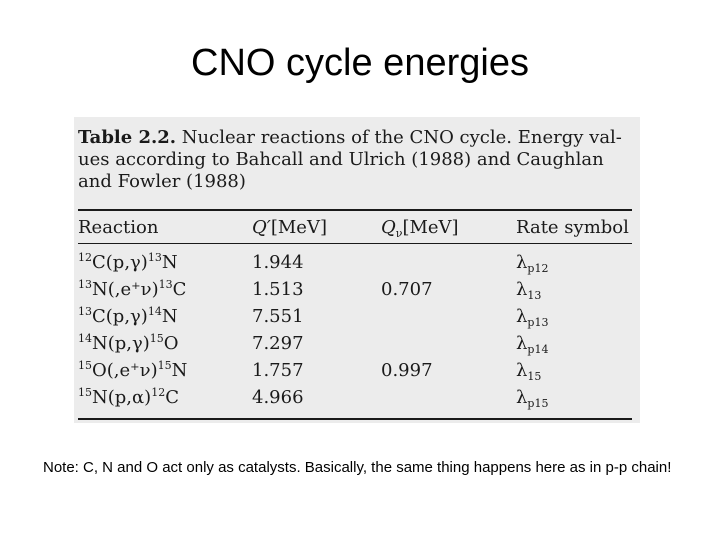 The height and width of the screenshot is (540, 720). Describe the element at coordinates (278, 316) in the screenshot. I see `q-value-cell: 7.551` at that location.